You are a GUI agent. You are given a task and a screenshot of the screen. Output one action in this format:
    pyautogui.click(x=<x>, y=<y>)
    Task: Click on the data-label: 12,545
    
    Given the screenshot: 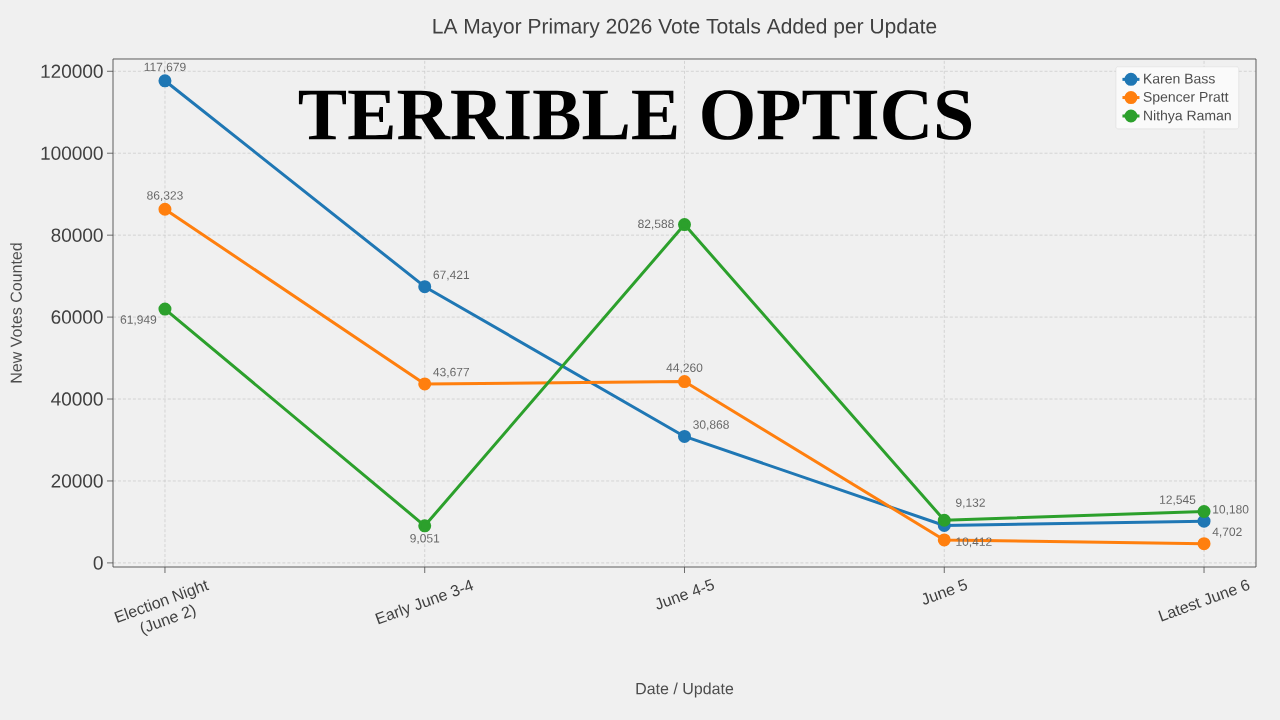 What is the action you would take?
    pyautogui.click(x=1178, y=500)
    